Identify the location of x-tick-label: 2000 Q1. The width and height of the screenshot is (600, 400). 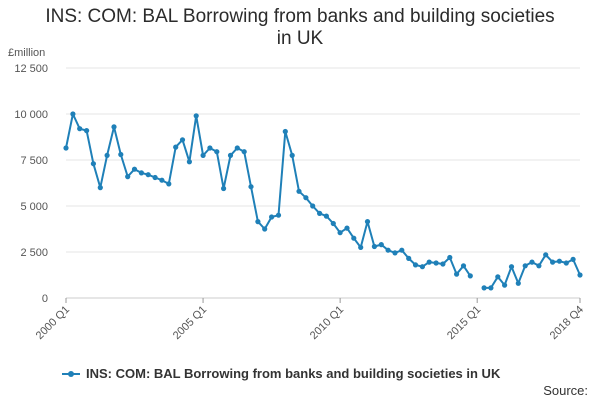
(53, 323).